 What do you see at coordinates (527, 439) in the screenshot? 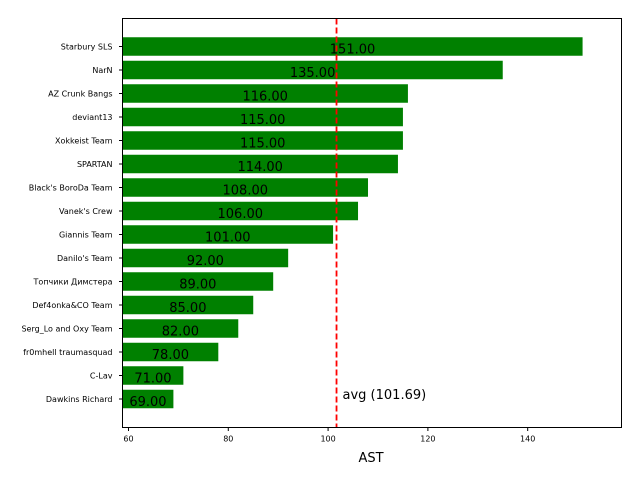
I see `x-tick-label: 140` at bounding box center [527, 439].